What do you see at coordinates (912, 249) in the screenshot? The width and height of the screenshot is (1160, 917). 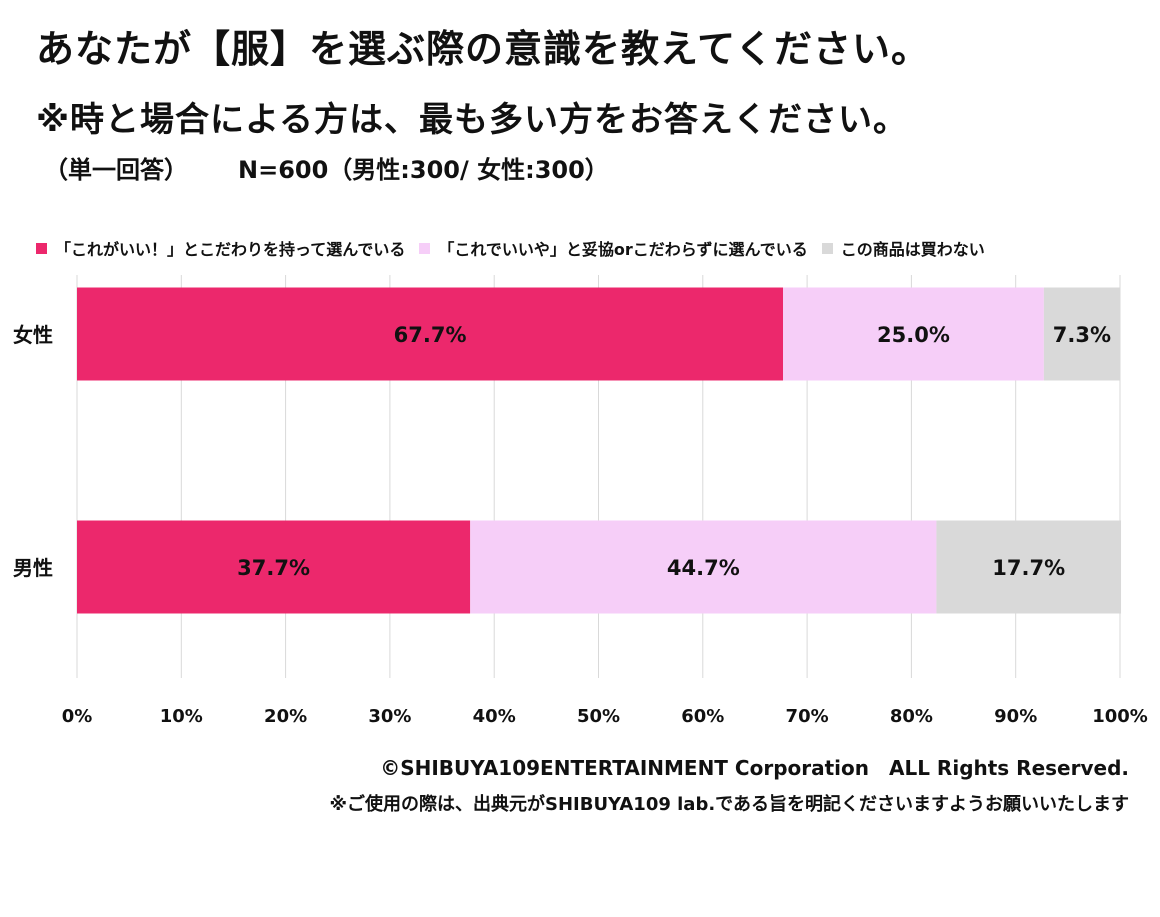 I see `legend-label-series3: この商品は買わない` at bounding box center [912, 249].